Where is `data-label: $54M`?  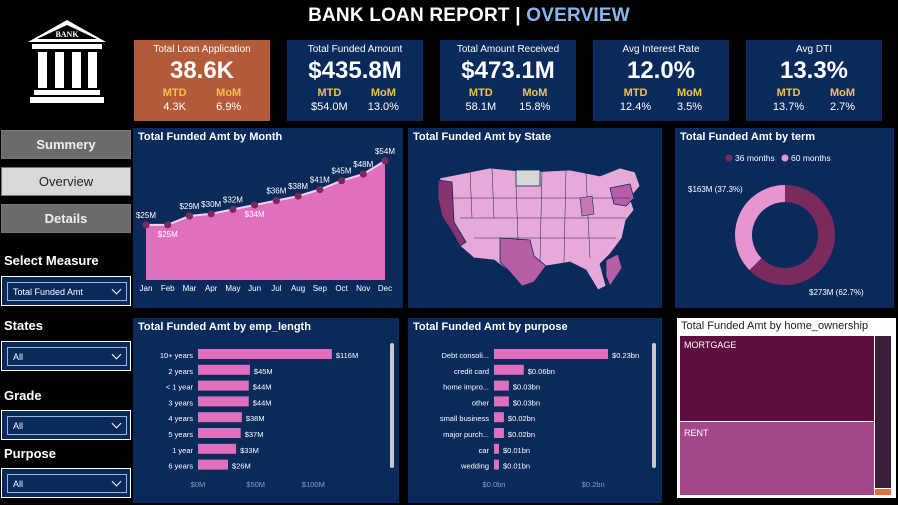
data-label: $54M is located at coordinates (385, 151).